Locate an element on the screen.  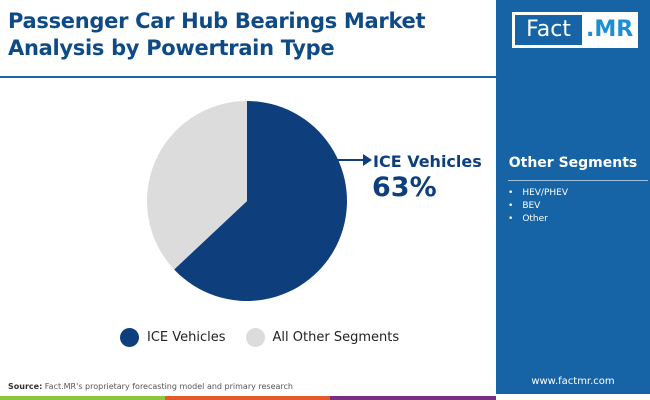
callout-value: 63% is located at coordinates (404, 187).